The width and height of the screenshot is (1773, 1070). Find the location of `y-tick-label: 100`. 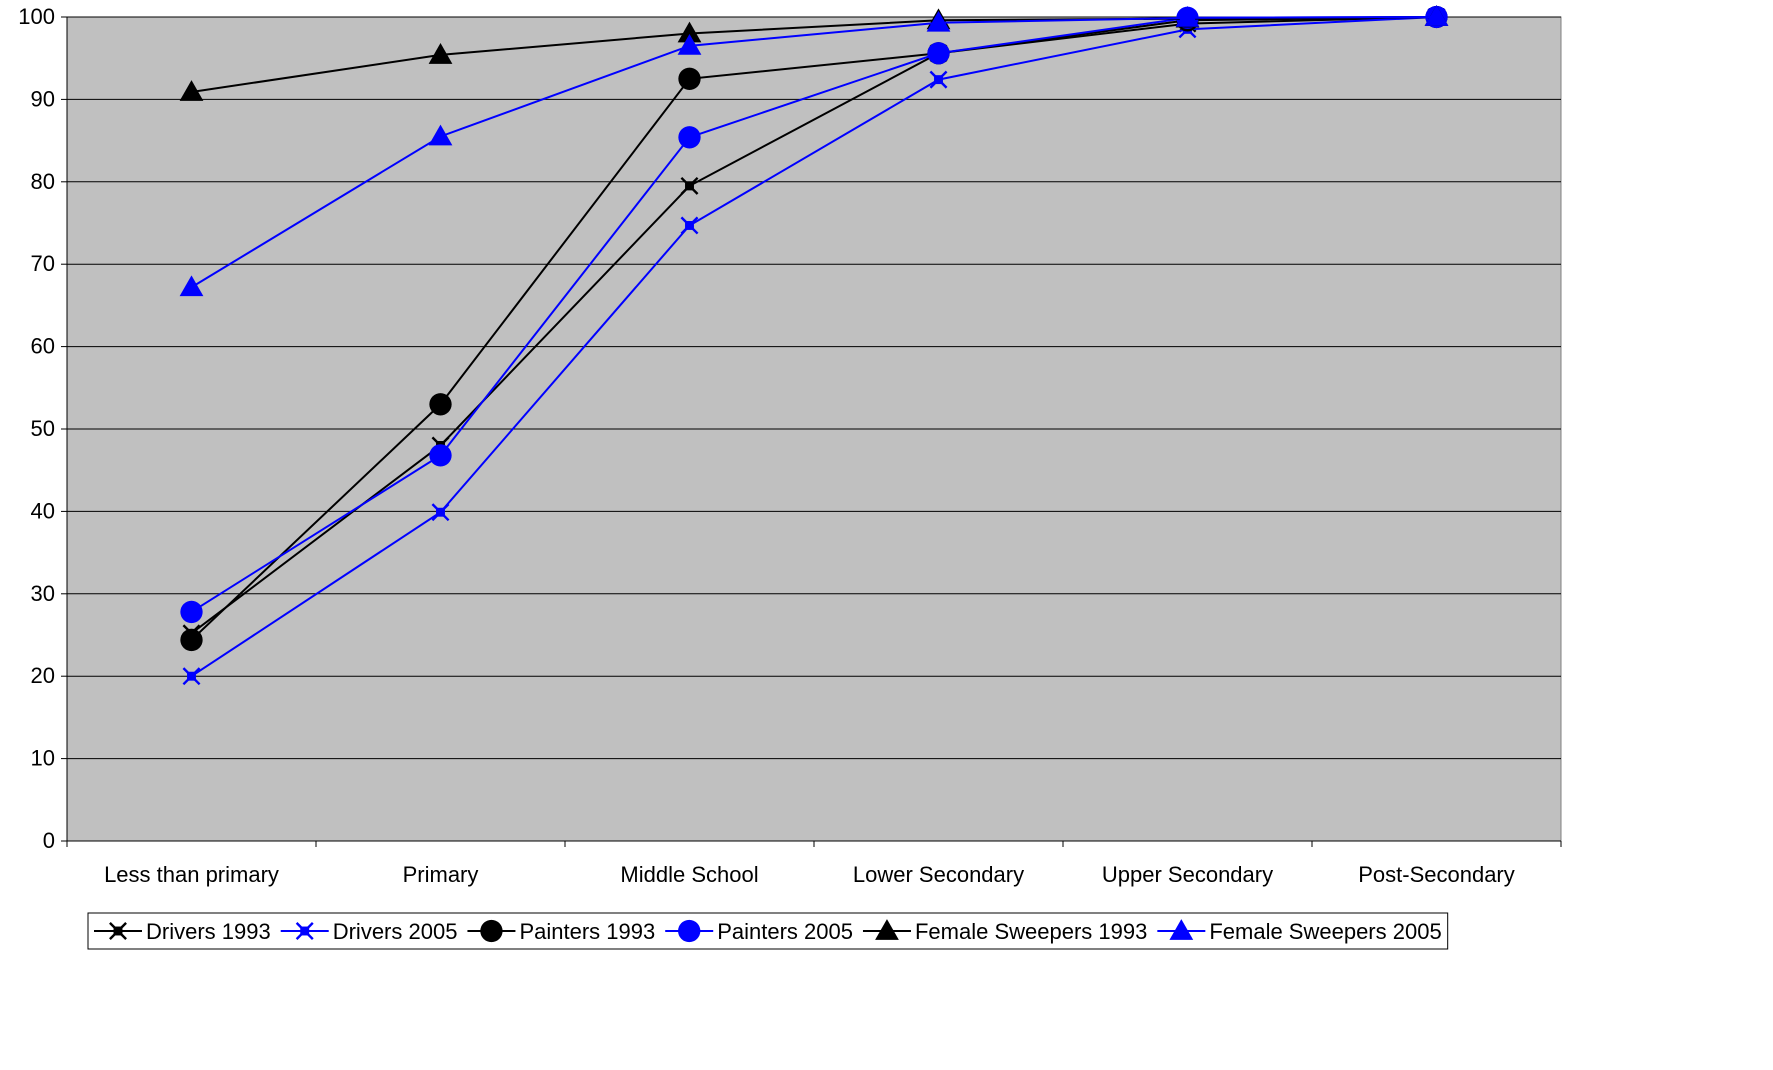

y-tick-label: 100 is located at coordinates (36, 16).